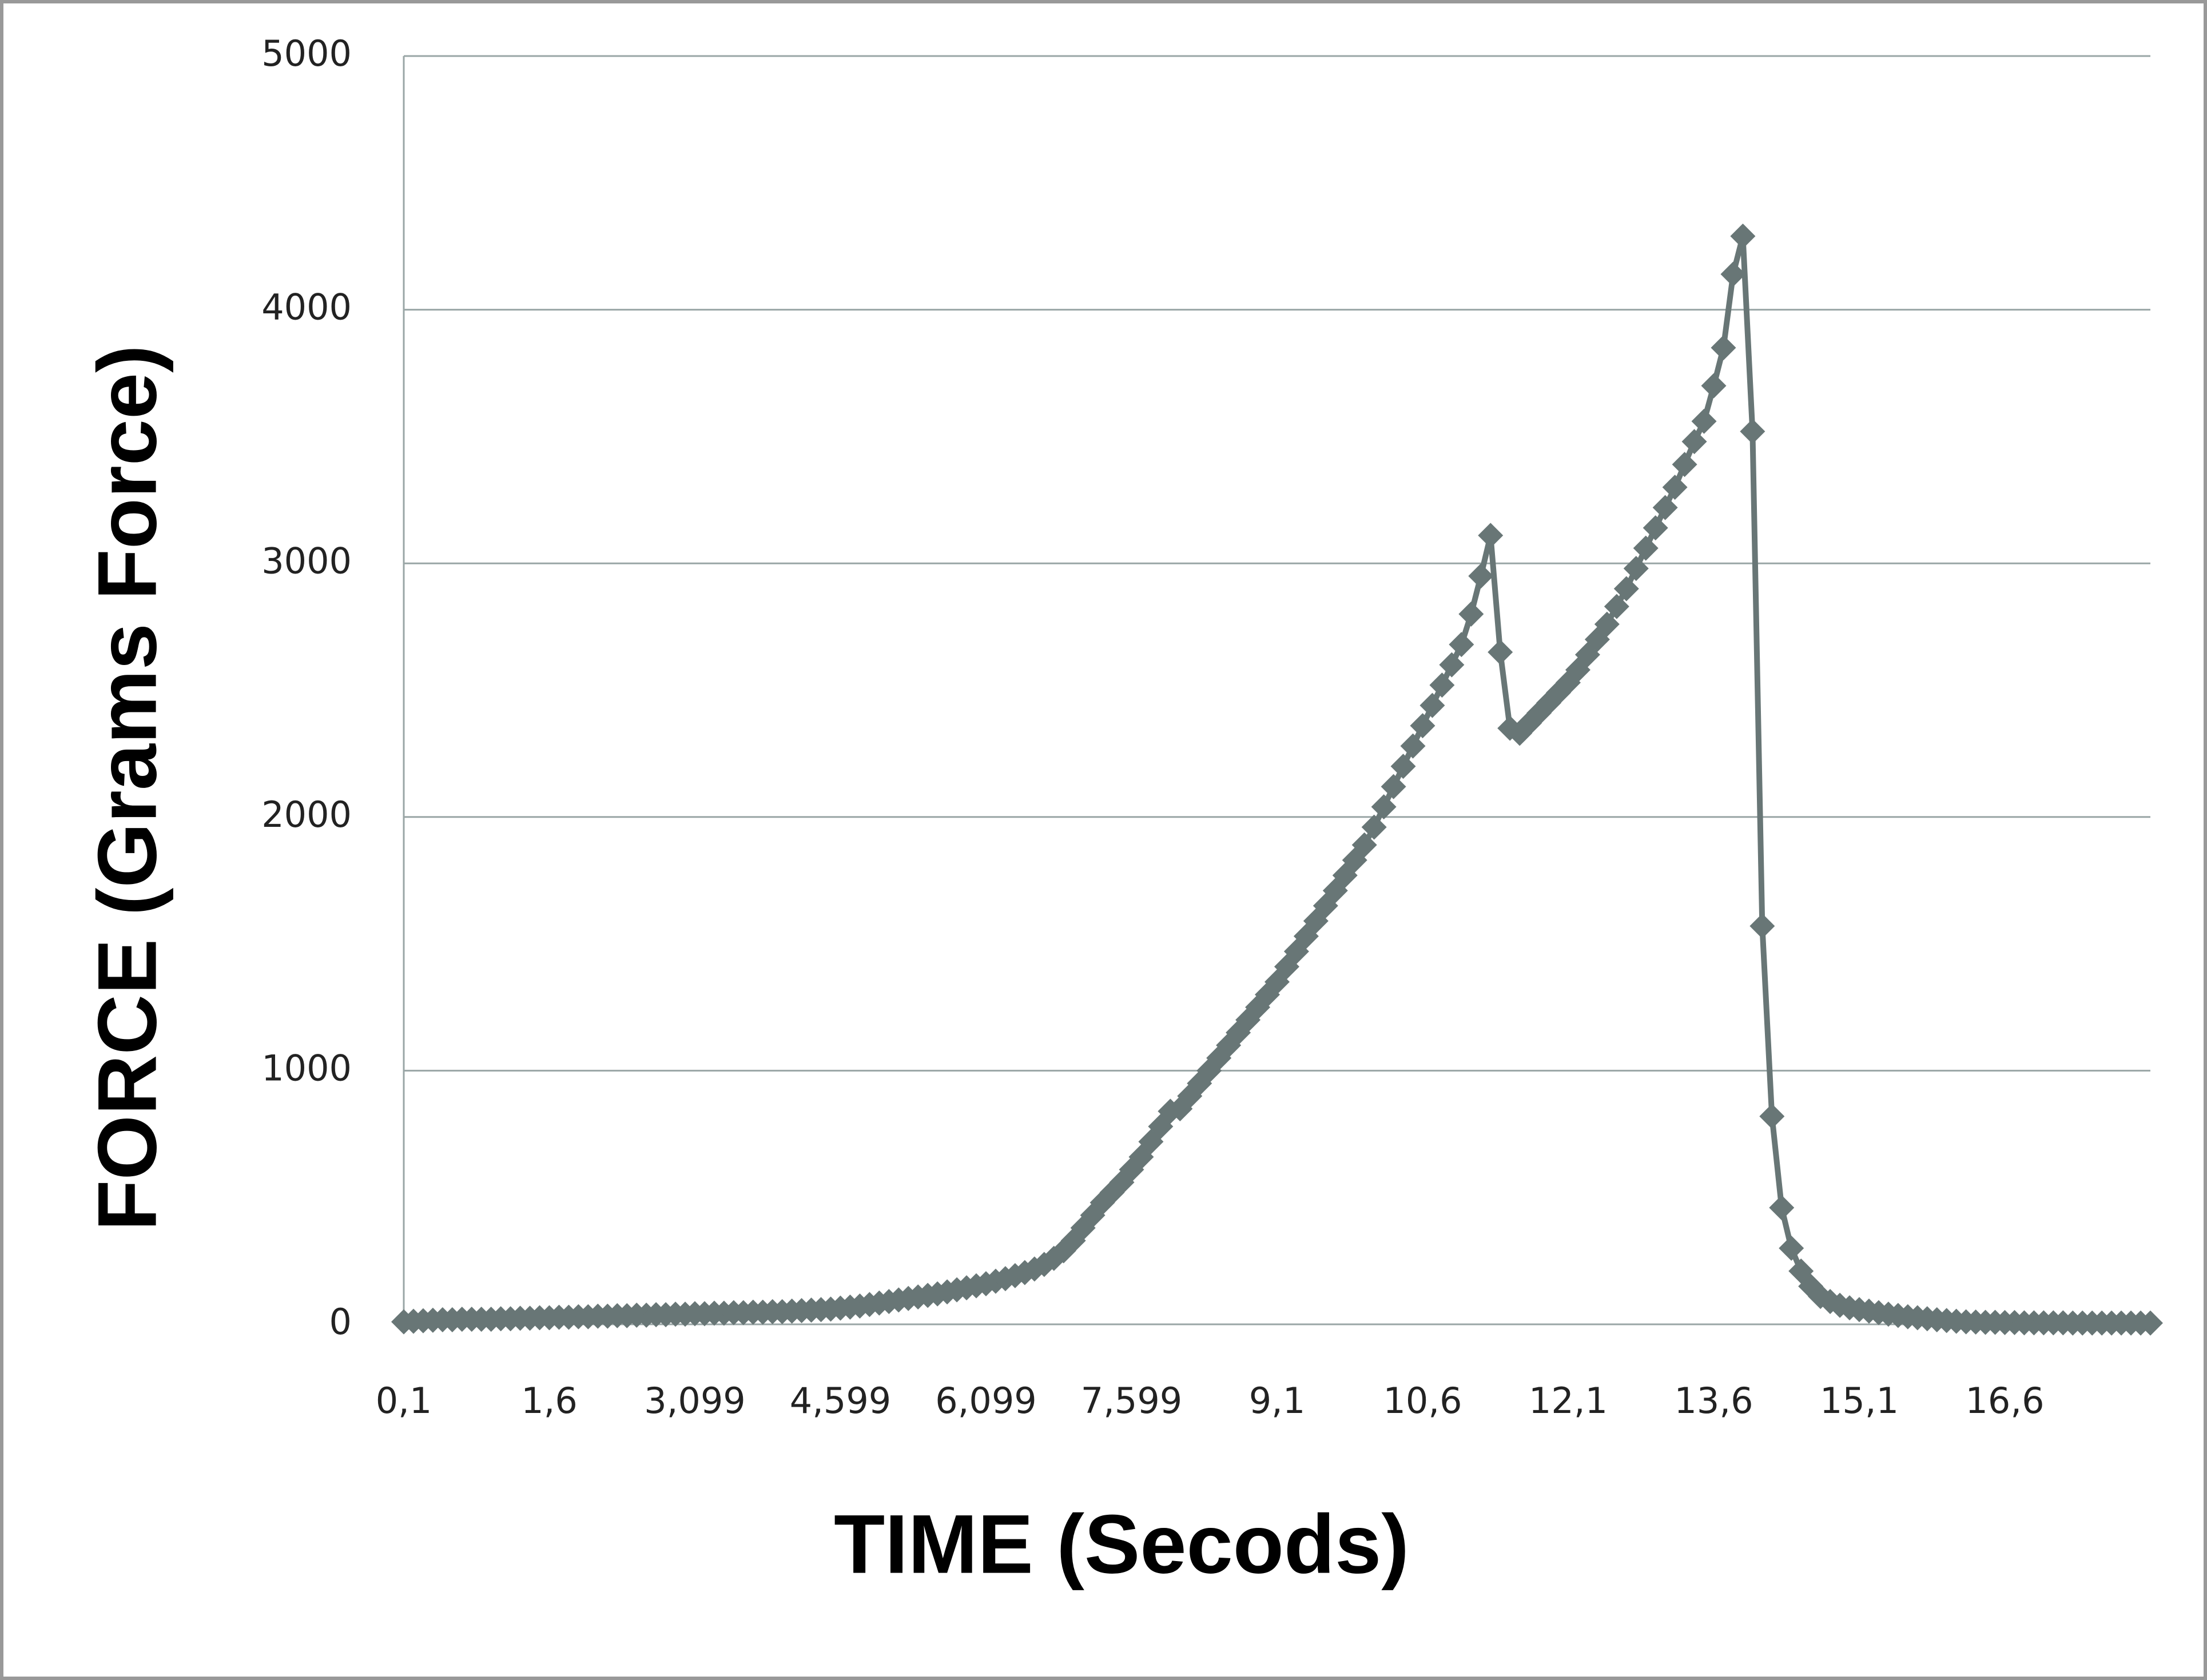  I want to click on x-tick-label: 13,6, so click(1713, 1401).